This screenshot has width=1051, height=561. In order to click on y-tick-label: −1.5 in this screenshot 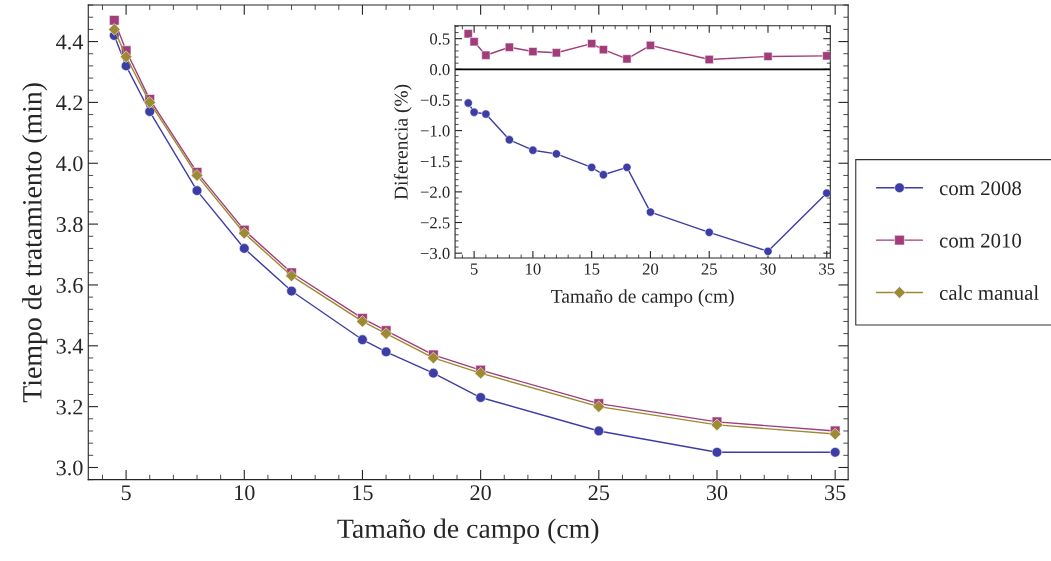, I will do `click(435, 162)`.